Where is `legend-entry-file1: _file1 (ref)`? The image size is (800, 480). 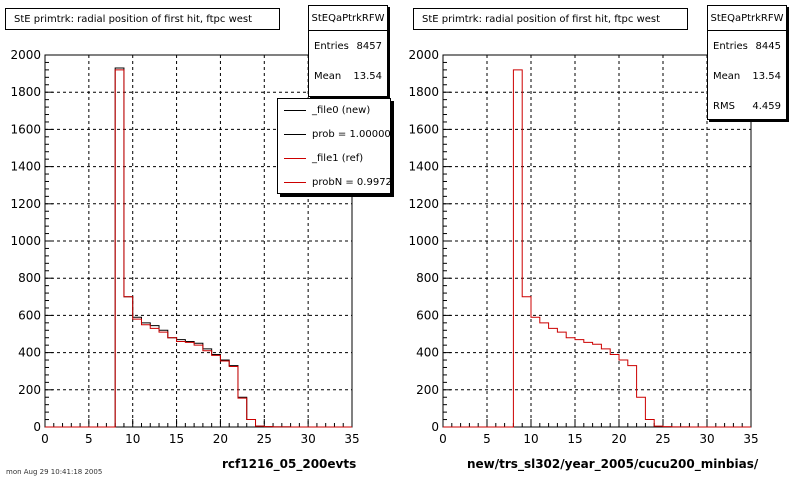 legend-entry-file1: _file1 (ref) is located at coordinates (334, 159).